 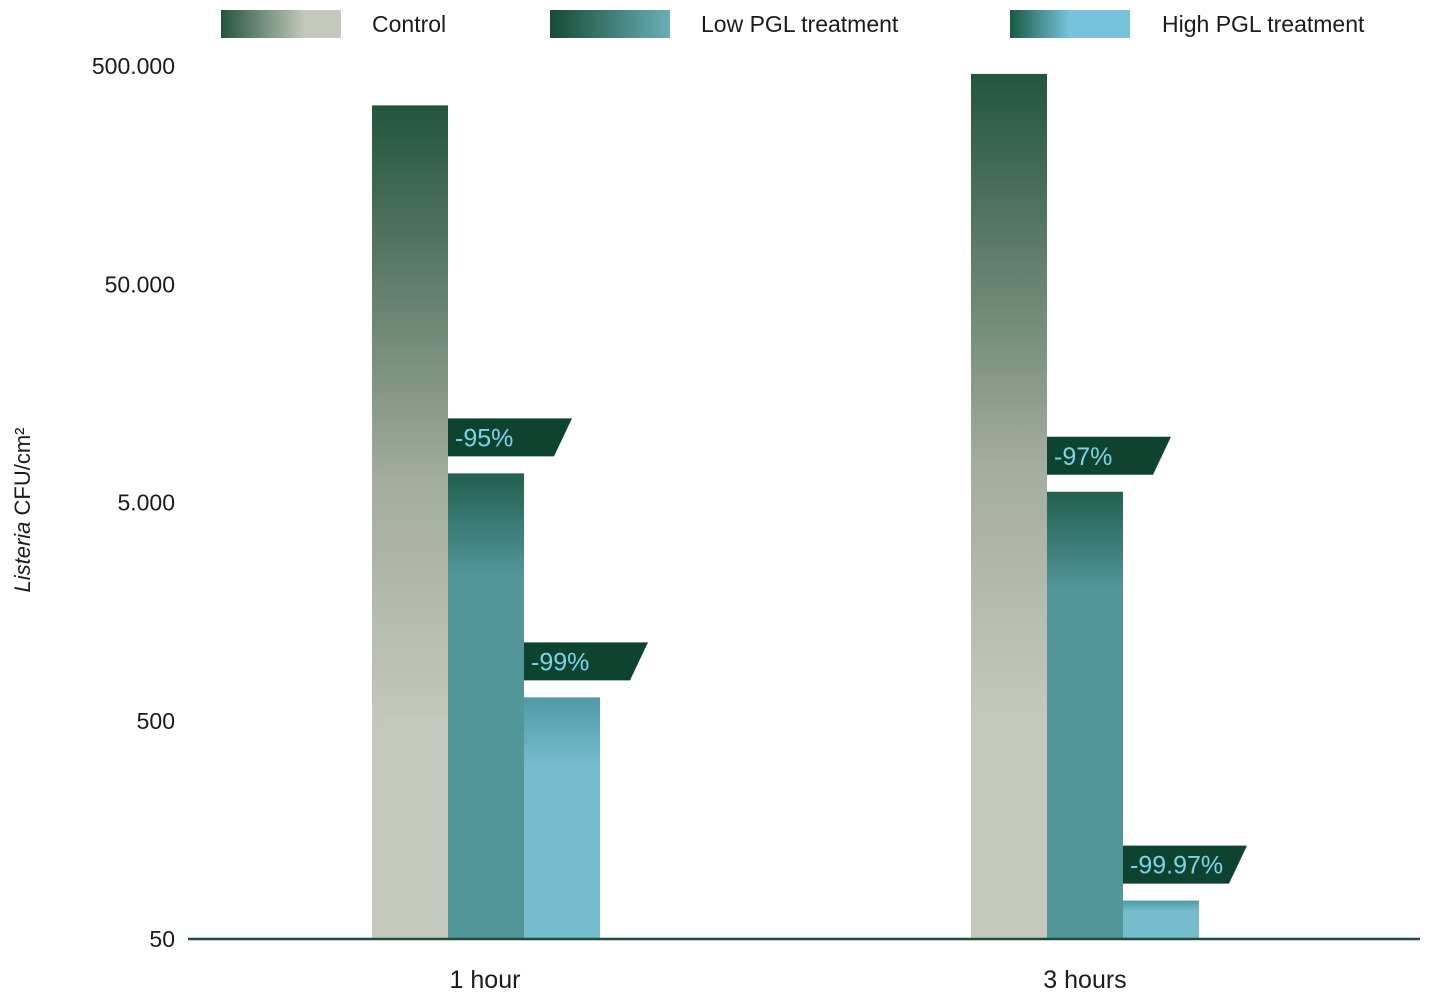 What do you see at coordinates (409, 24) in the screenshot?
I see `legend-label: Control` at bounding box center [409, 24].